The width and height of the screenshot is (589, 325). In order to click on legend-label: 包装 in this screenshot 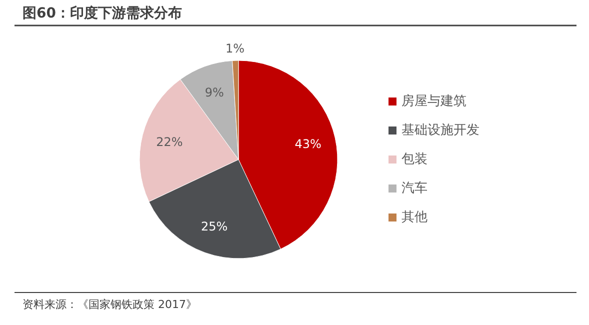, I will do `click(415, 159)`.